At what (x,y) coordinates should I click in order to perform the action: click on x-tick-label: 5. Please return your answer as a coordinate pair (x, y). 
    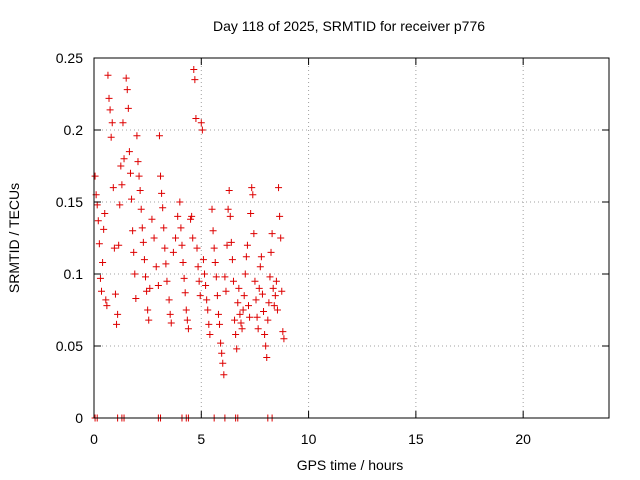
    Looking at the image, I should click on (201, 439).